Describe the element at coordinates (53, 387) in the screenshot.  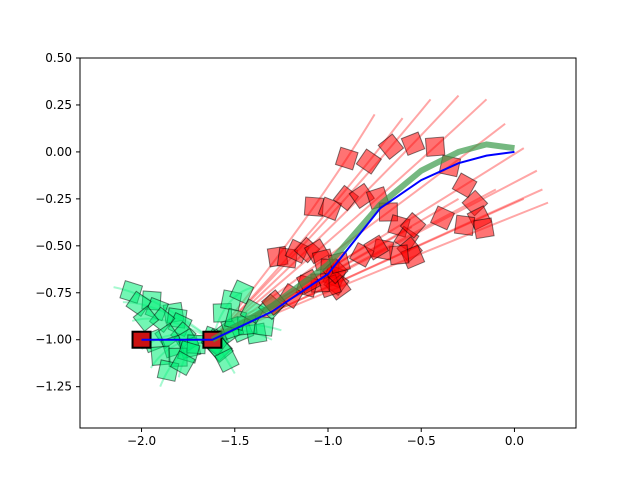
I see `y-tick-label: −1.25` at that location.